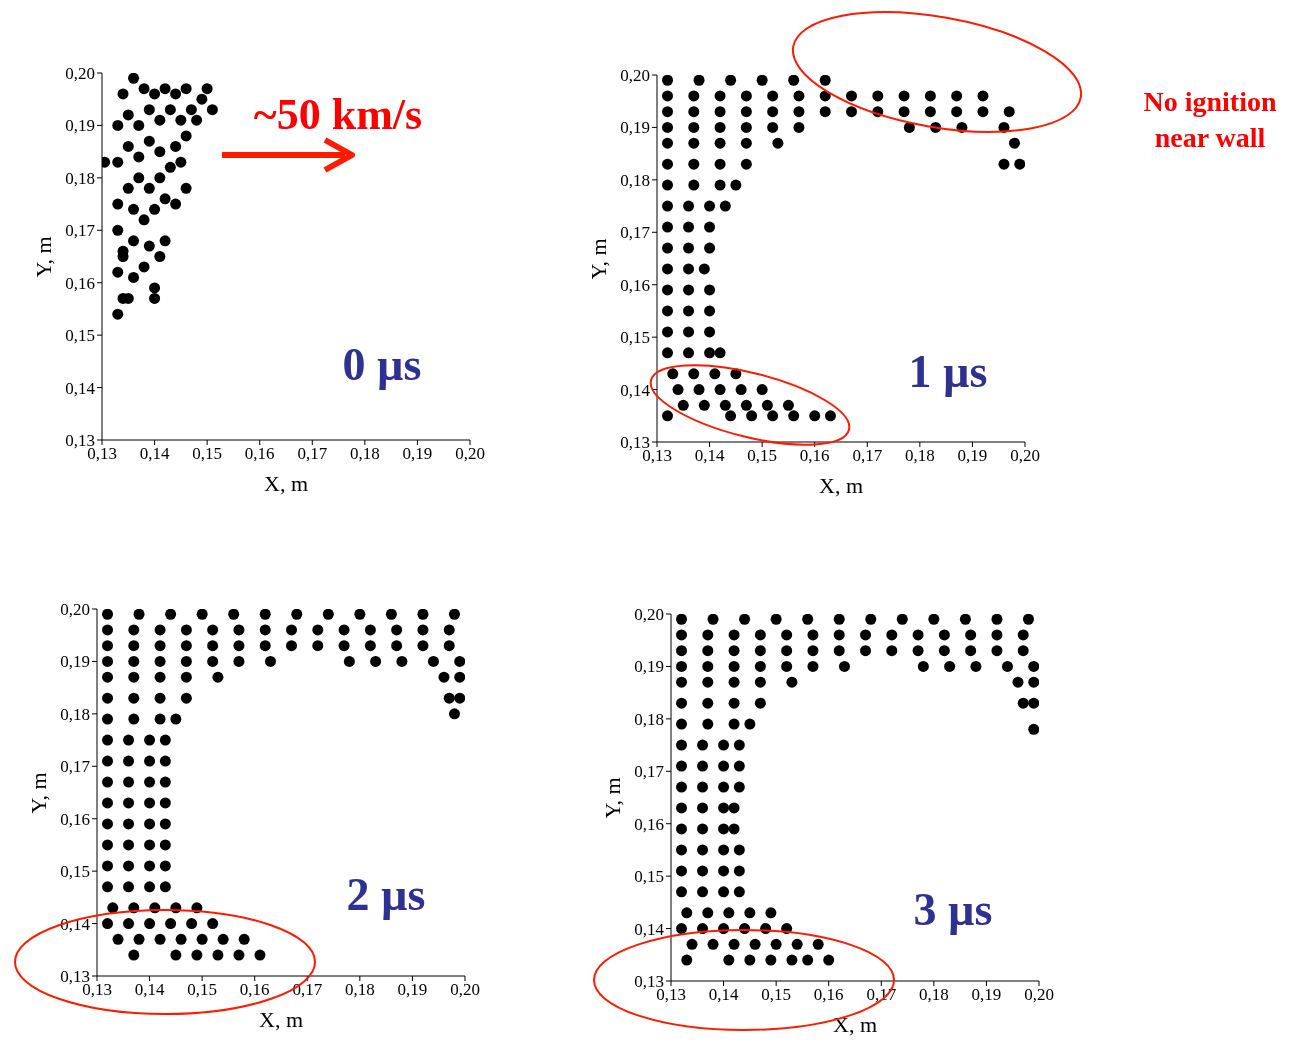 The width and height of the screenshot is (1297, 1050). What do you see at coordinates (382, 365) in the screenshot?
I see `annotation: 0 µs` at bounding box center [382, 365].